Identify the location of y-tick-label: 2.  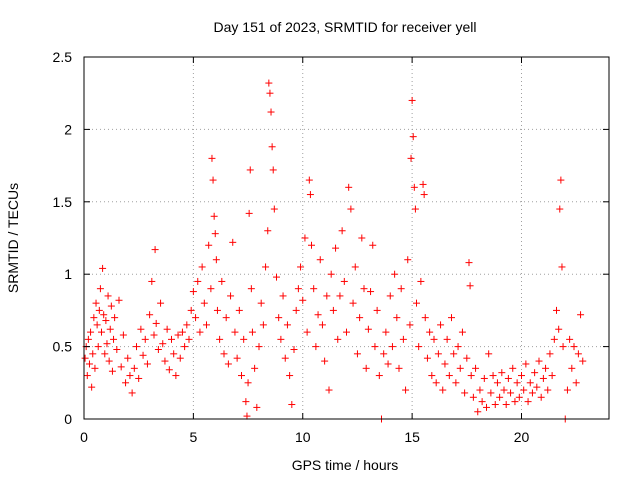
(68, 129).